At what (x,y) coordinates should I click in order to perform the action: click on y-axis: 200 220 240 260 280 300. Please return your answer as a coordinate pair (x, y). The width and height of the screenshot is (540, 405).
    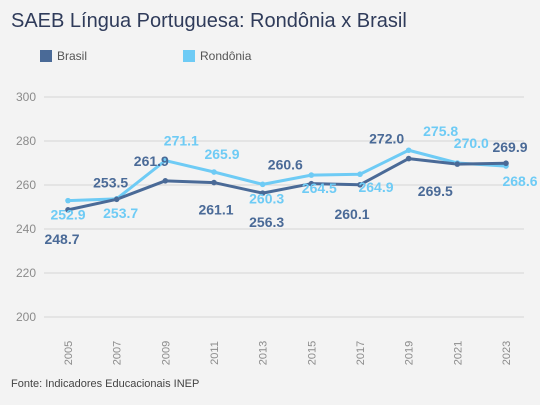
    Looking at the image, I should click on (26, 207).